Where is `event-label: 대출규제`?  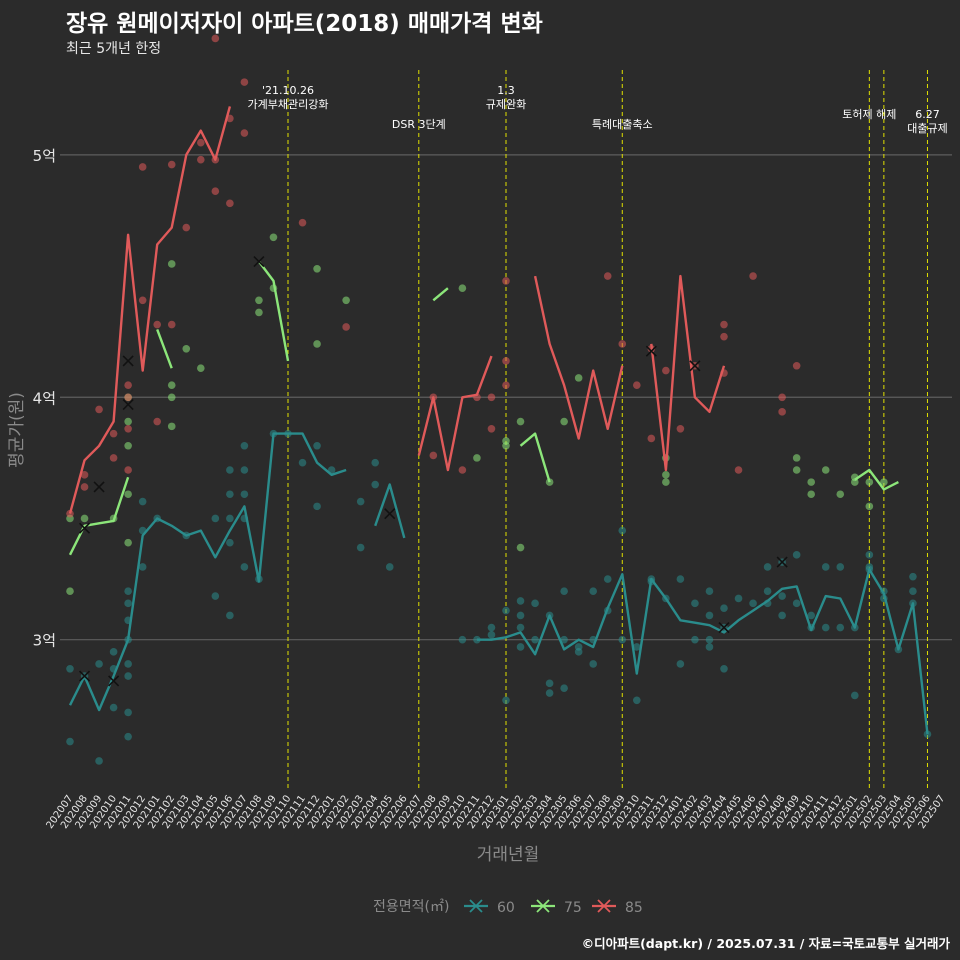
event-label: 대출규제 is located at coordinates (927, 128).